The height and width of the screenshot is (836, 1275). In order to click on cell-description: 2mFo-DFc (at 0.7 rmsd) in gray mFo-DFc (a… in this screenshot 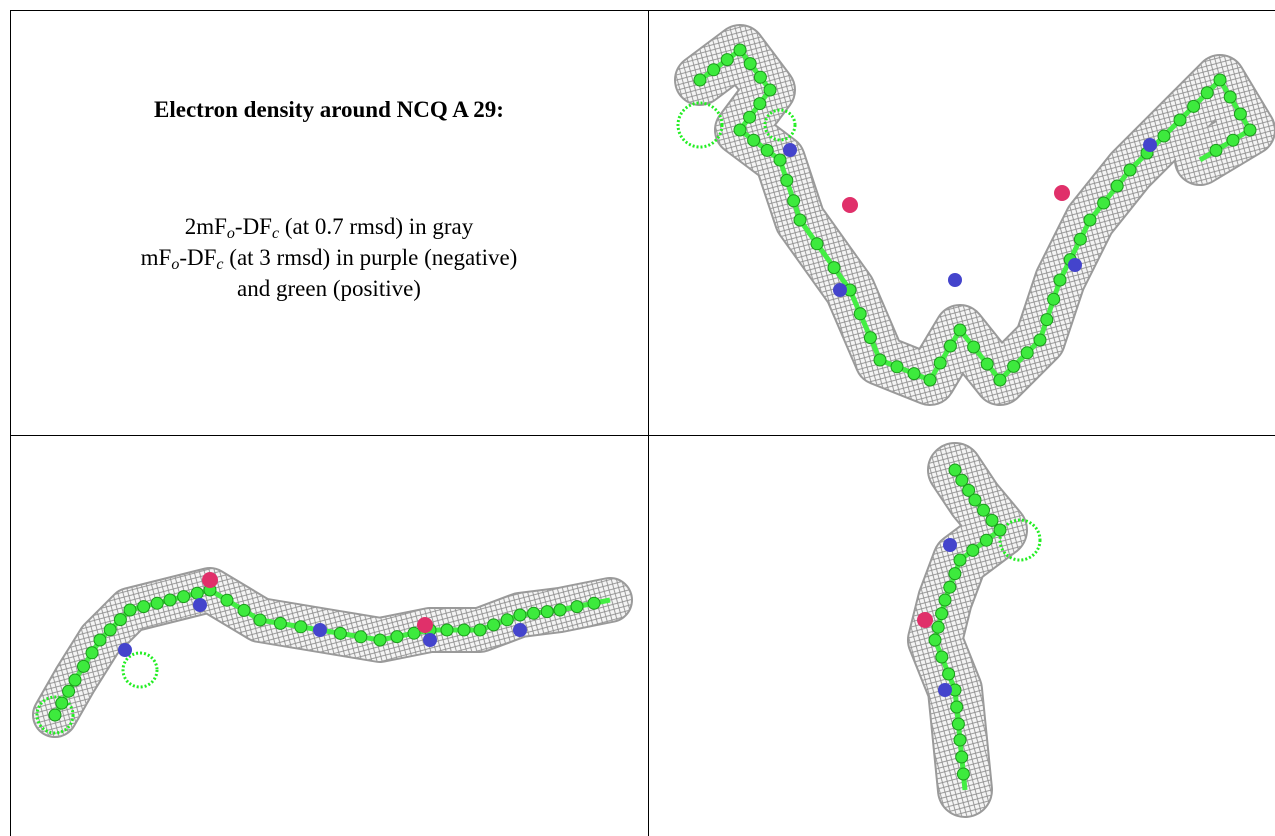, I will do `click(329, 257)`.